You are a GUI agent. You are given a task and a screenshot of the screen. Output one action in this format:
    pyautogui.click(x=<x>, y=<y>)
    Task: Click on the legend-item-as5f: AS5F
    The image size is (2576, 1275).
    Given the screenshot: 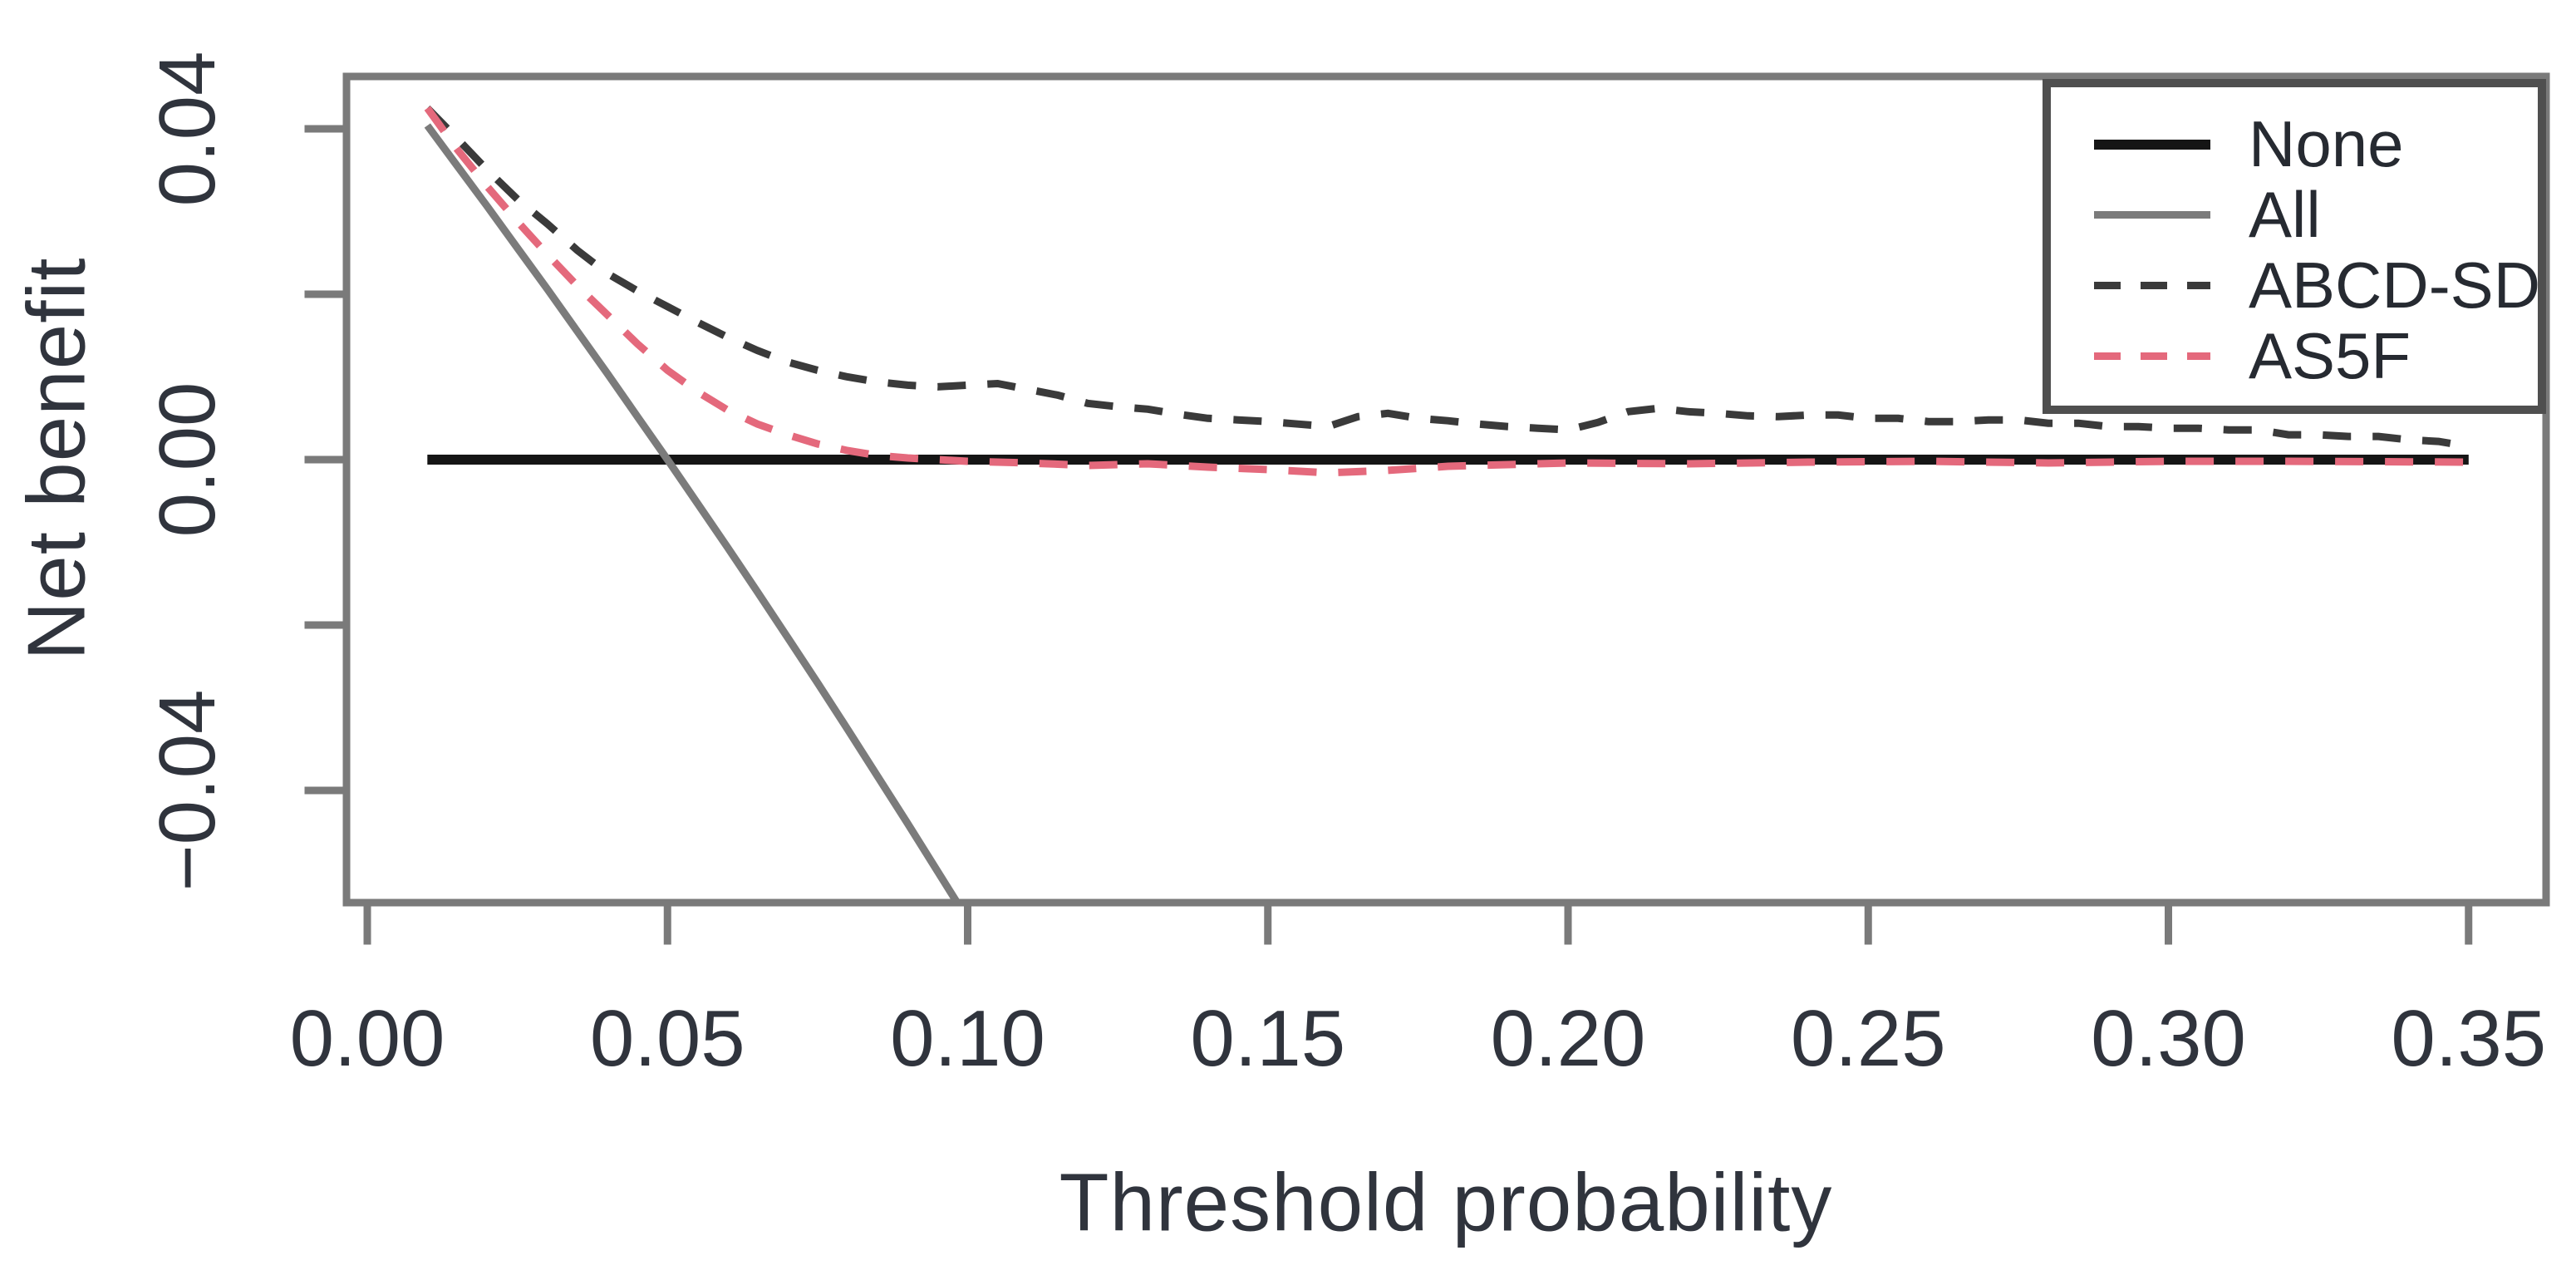 What is the action you would take?
    pyautogui.click(x=2294, y=355)
    